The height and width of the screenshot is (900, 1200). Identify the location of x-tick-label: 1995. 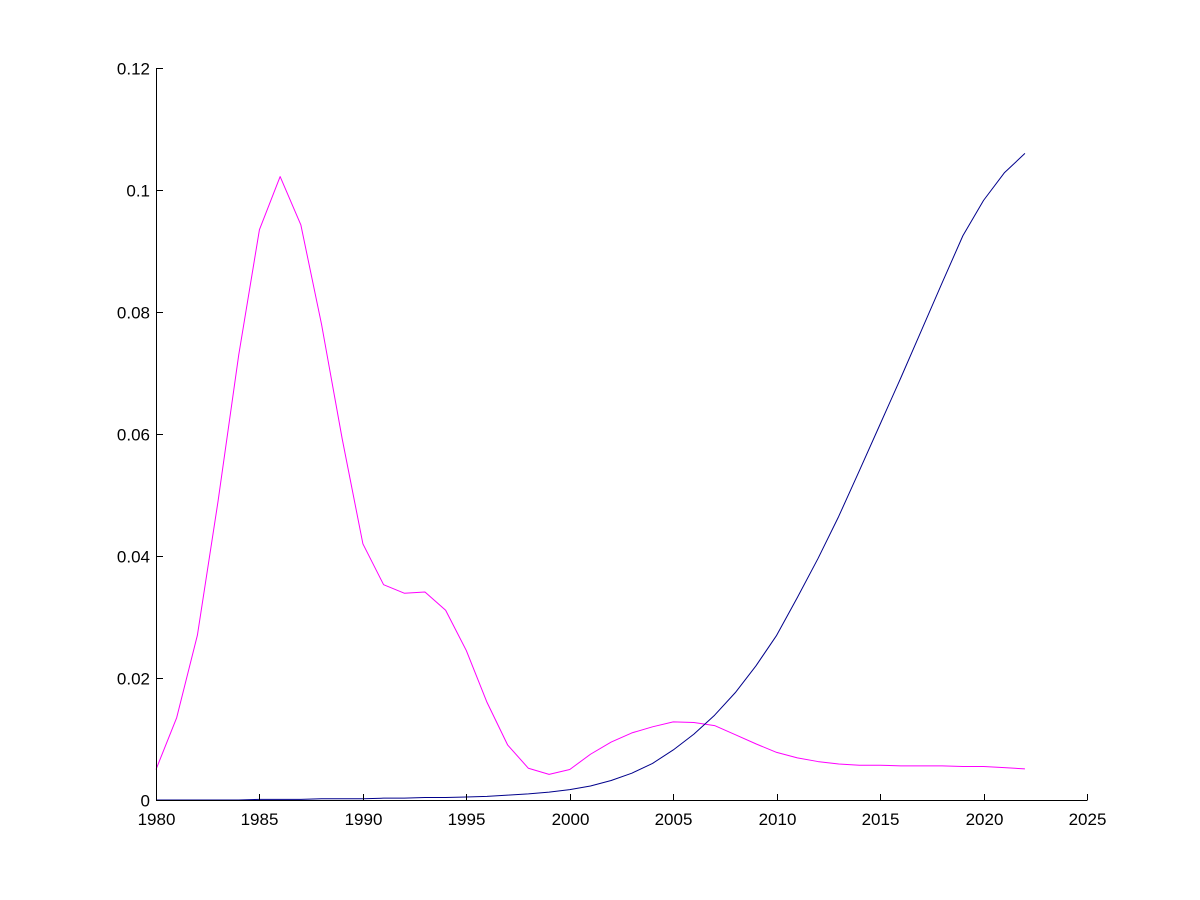
(467, 819).